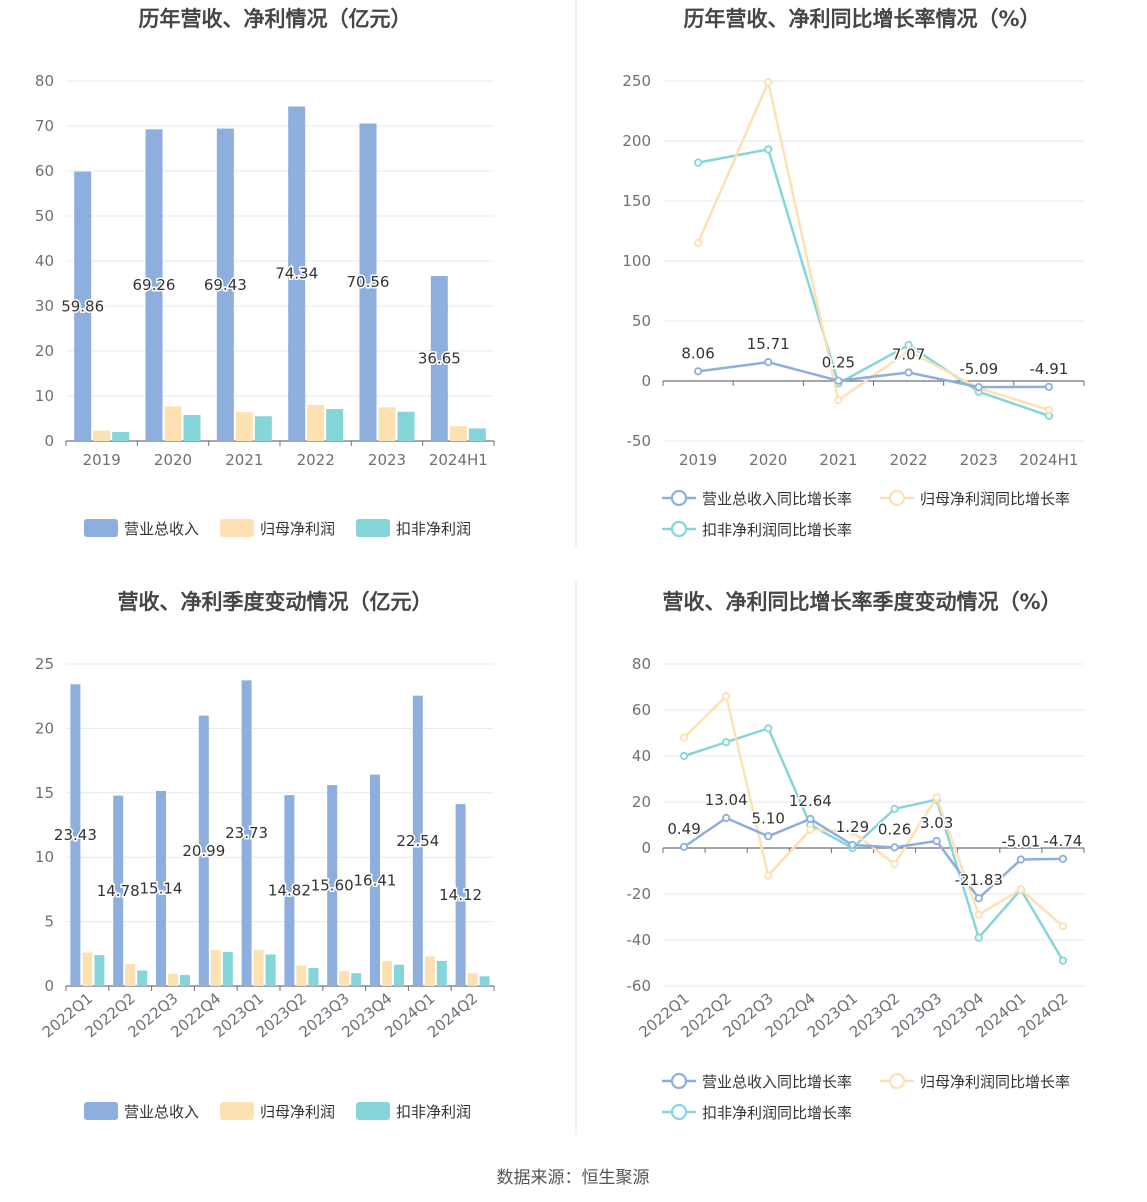 The width and height of the screenshot is (1147, 1202). What do you see at coordinates (979, 460) in the screenshot?
I see `x-tick-label: 2023` at bounding box center [979, 460].